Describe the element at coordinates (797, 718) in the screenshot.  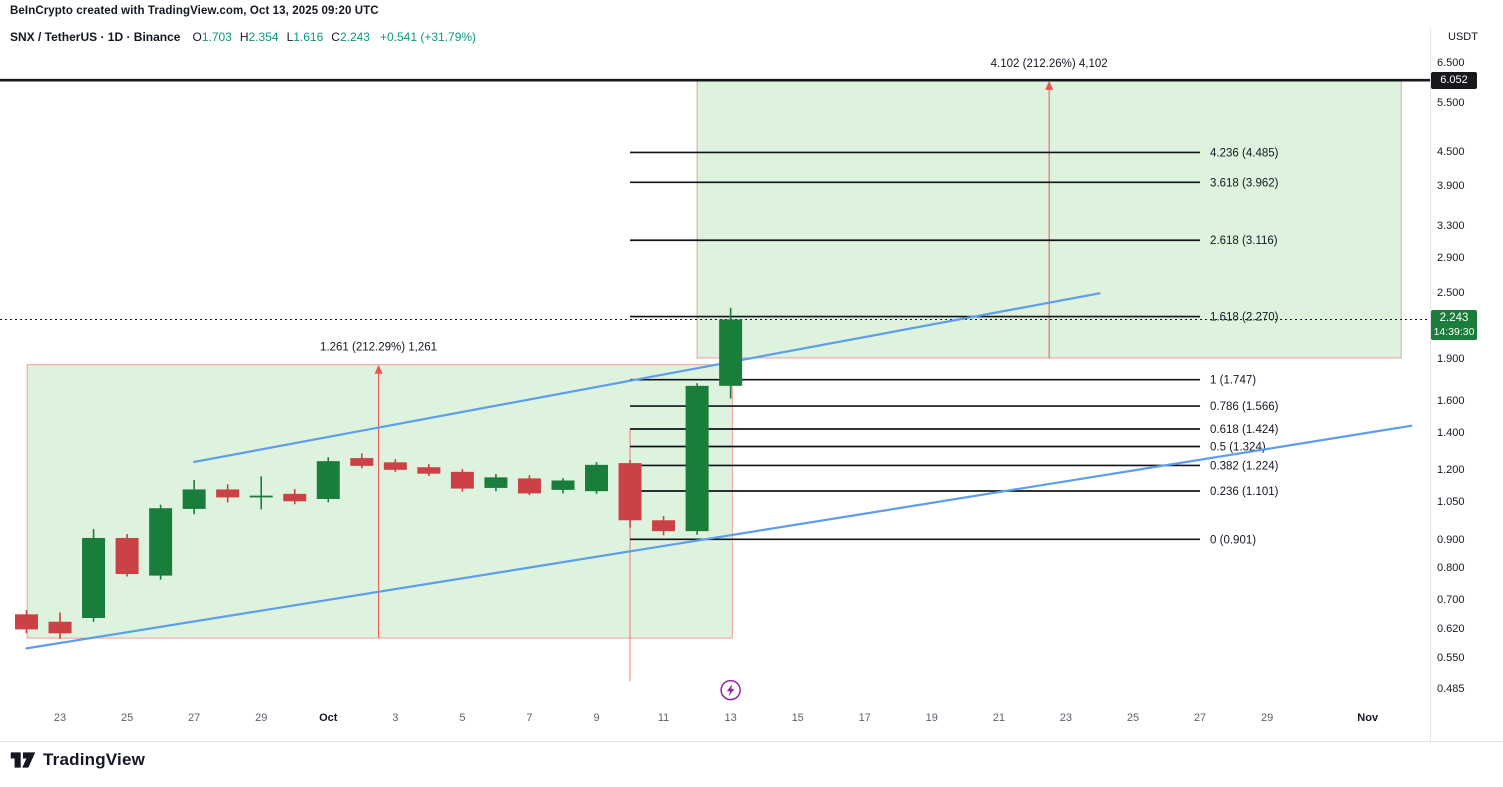
I see `time-tick-day: 15` at that location.